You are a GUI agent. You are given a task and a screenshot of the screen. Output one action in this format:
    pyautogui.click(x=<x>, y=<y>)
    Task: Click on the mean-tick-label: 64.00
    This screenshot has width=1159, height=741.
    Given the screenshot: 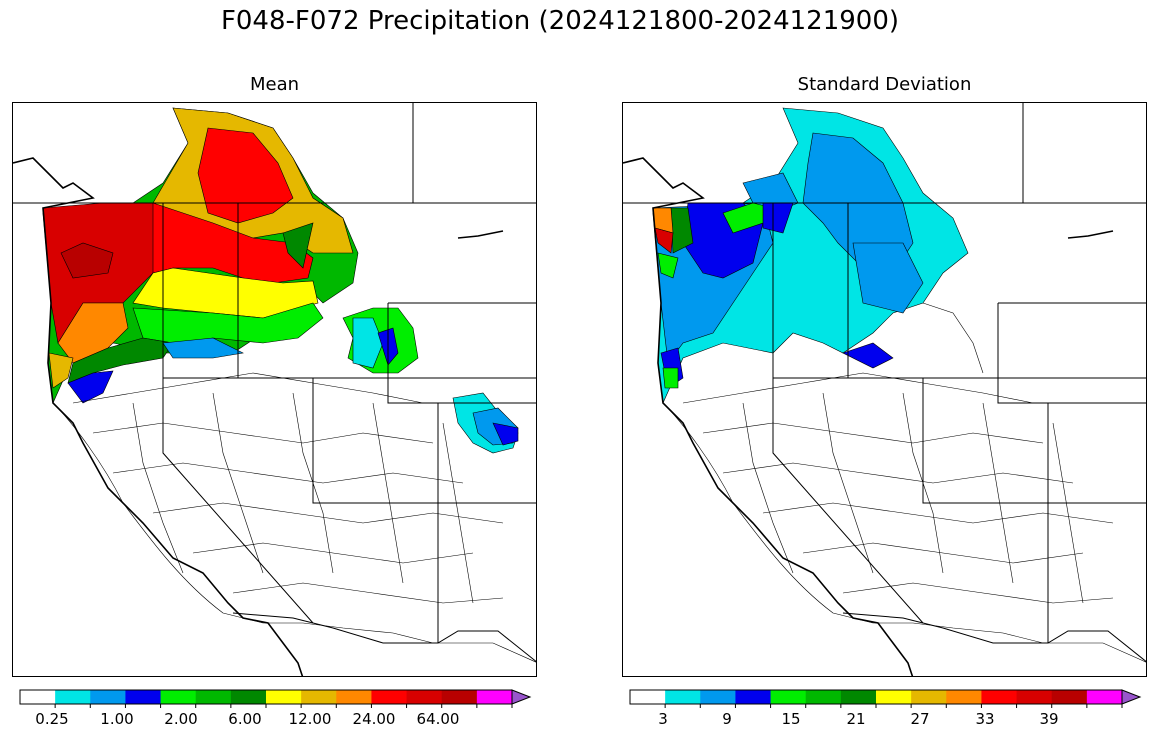 What is the action you would take?
    pyautogui.click(x=438, y=719)
    